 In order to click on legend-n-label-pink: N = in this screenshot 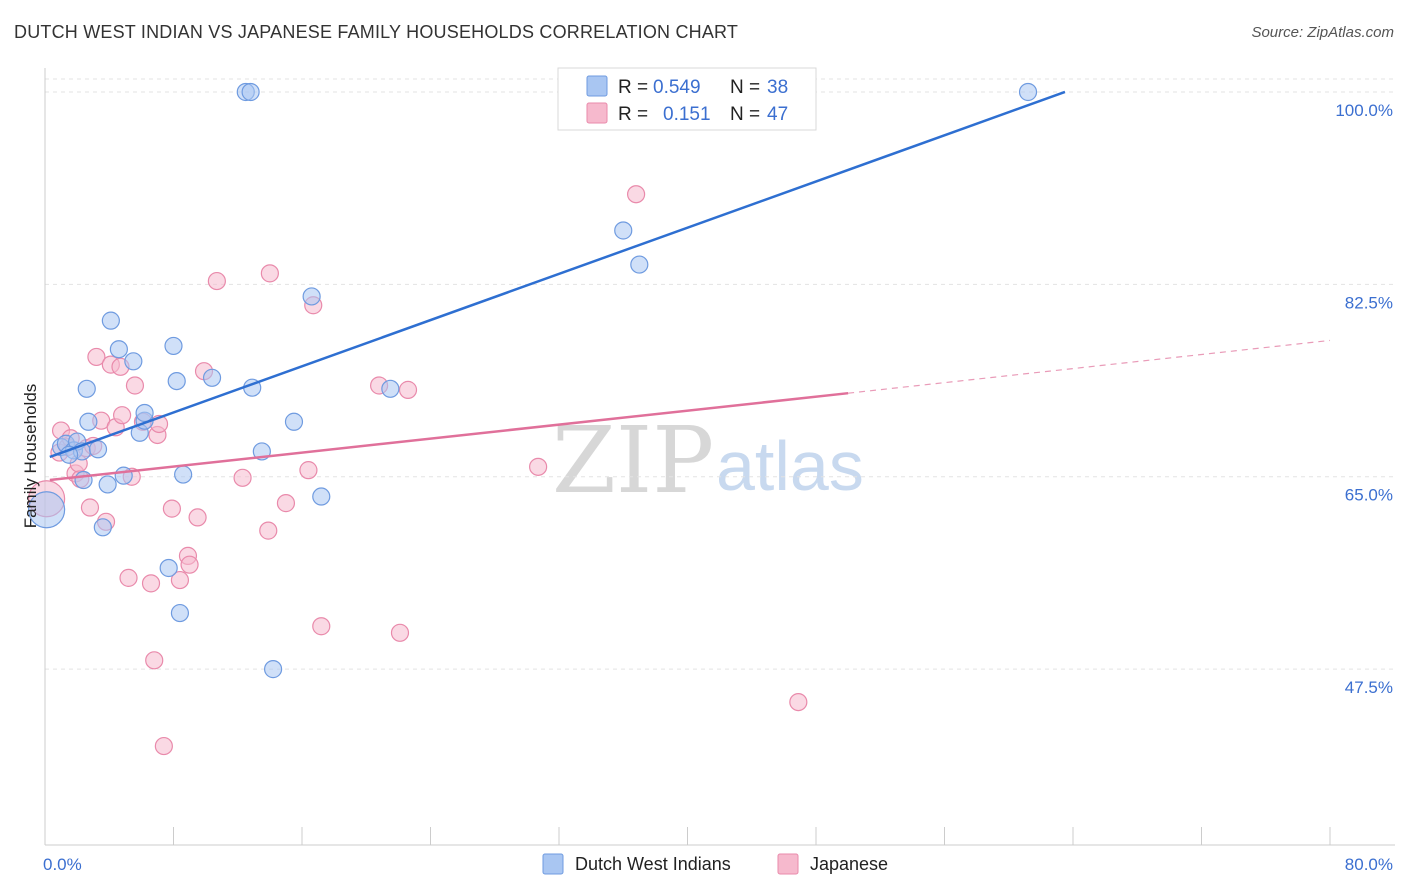, I will do `click(745, 114)`.